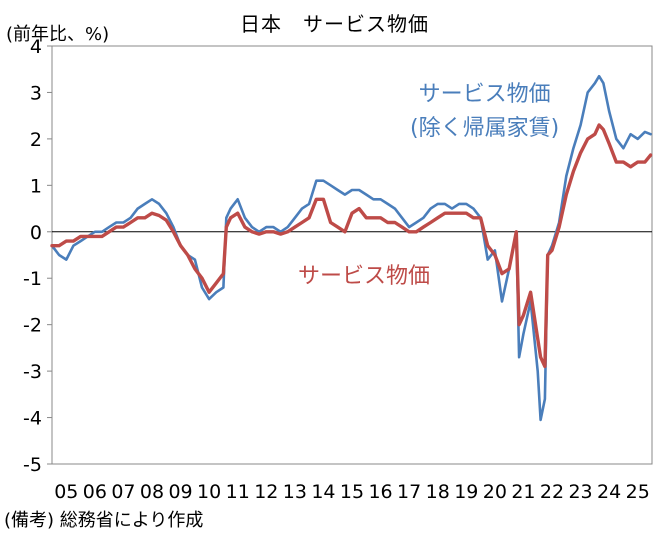 The height and width of the screenshot is (535, 669). What do you see at coordinates (66, 492) in the screenshot?
I see `x-tick-label: 05` at bounding box center [66, 492].